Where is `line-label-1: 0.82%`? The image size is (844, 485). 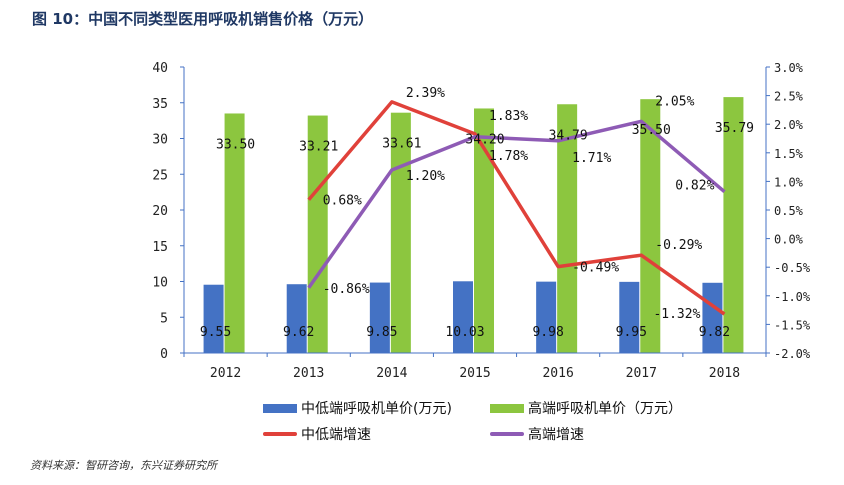 line-label-1: 0.82% is located at coordinates (694, 186).